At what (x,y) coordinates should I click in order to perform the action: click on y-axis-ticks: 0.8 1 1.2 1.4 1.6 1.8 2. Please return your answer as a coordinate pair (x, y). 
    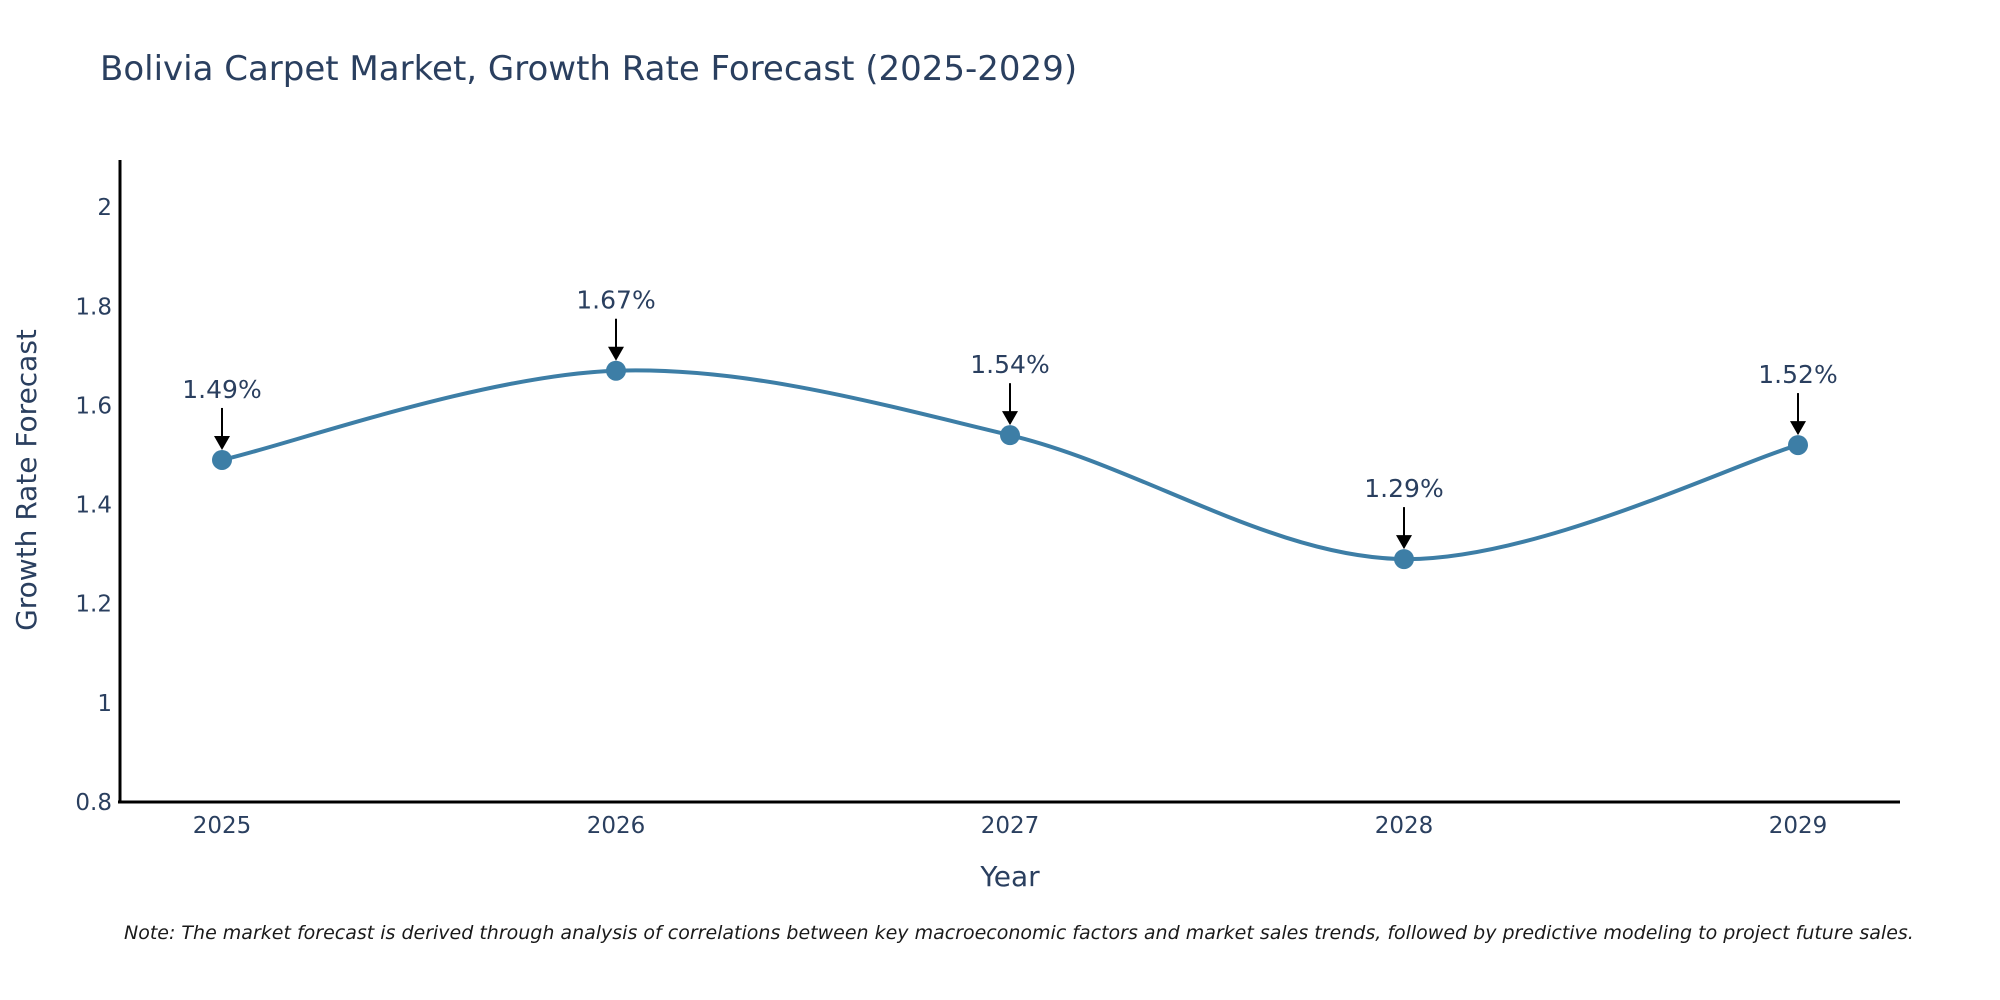
    Looking at the image, I should click on (93, 505).